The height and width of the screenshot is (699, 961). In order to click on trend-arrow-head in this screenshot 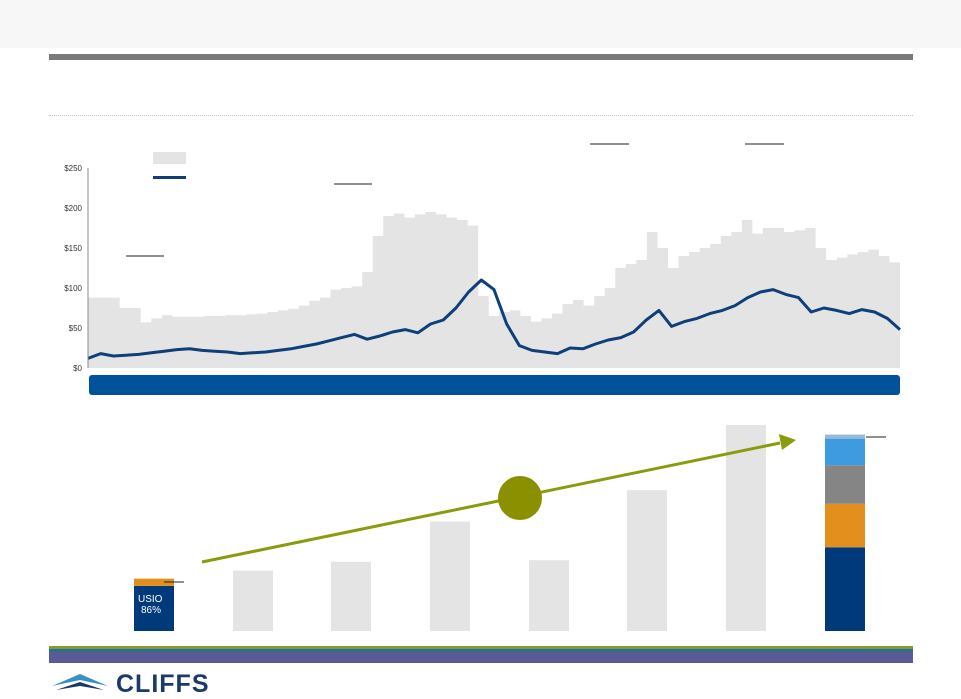, I will do `click(787, 442)`.